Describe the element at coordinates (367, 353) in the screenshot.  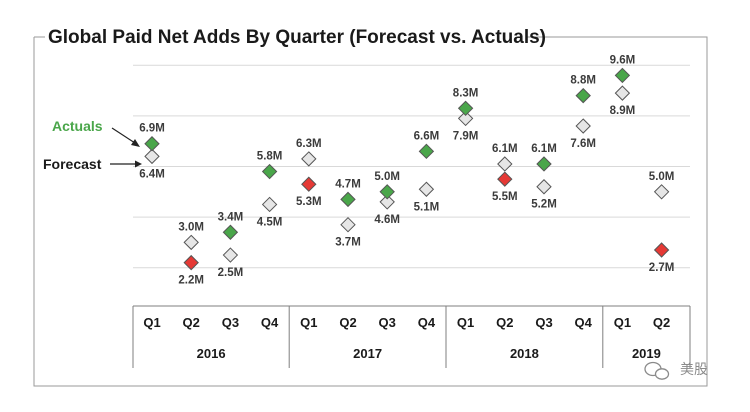
I see `year-label: 2017` at that location.